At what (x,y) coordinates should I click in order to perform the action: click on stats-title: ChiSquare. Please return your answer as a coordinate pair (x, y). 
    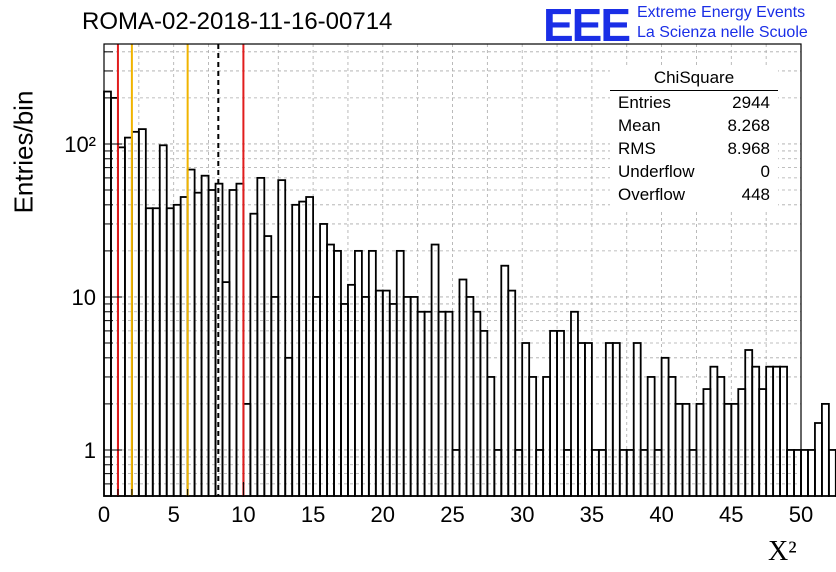
    Looking at the image, I should click on (694, 78).